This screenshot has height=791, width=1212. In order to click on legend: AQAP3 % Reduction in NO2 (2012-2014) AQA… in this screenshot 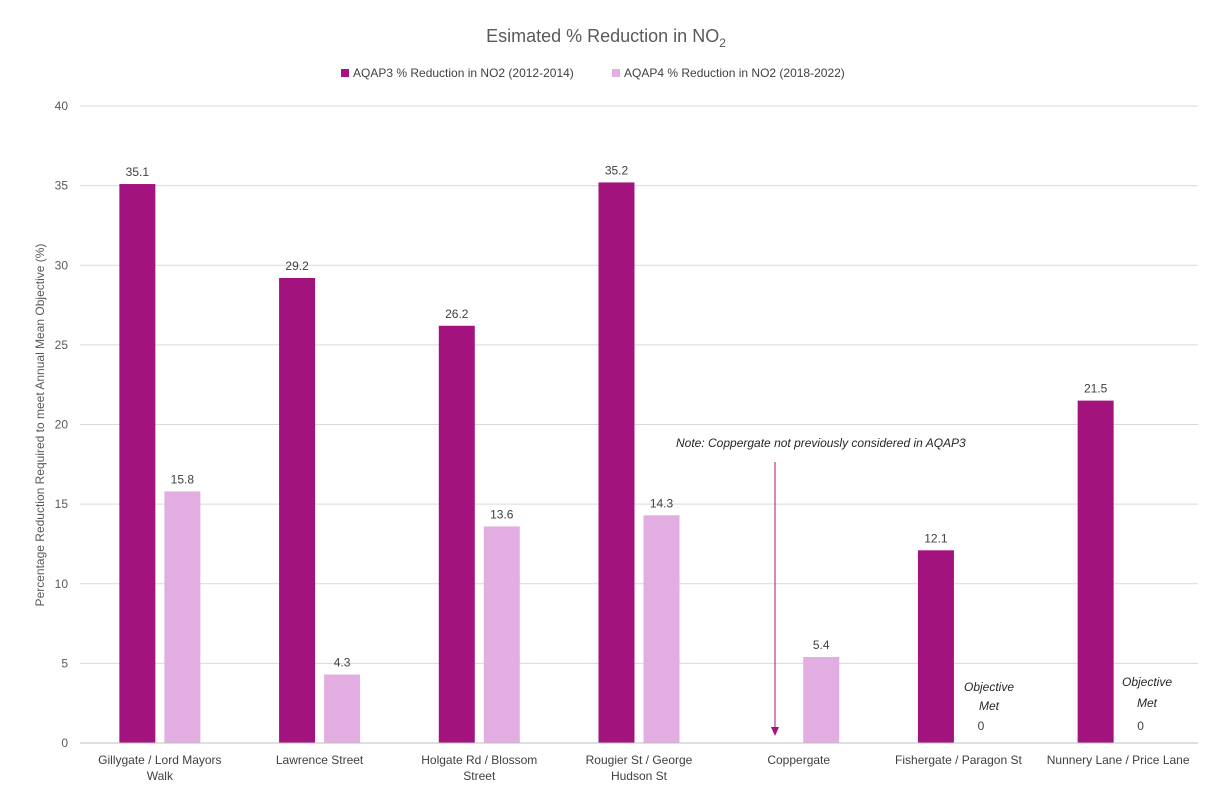, I will do `click(593, 73)`.